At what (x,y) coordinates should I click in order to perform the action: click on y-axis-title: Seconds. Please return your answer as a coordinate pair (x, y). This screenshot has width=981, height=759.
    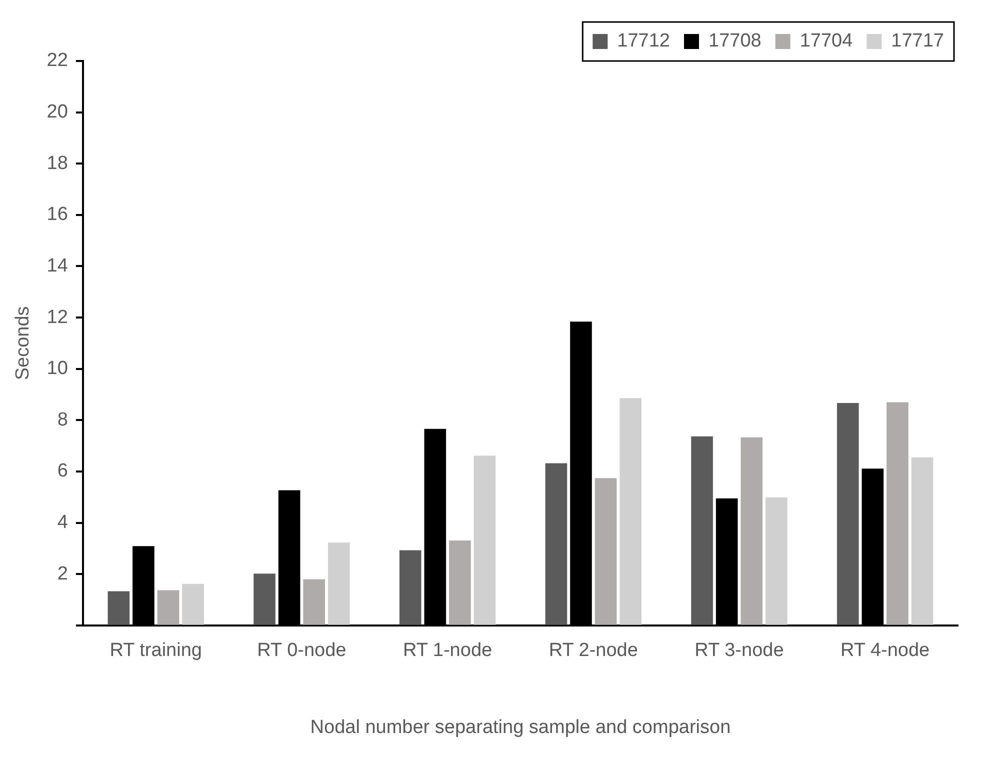
    Looking at the image, I should click on (23, 343).